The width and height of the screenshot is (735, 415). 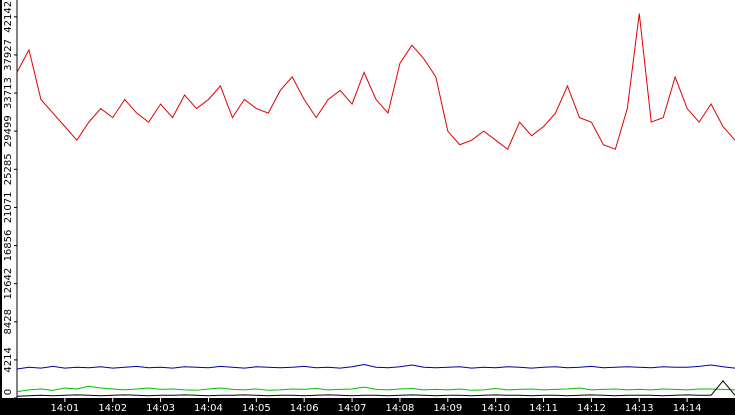 What do you see at coordinates (256, 408) in the screenshot?
I see `x-tick-label: 14:05` at bounding box center [256, 408].